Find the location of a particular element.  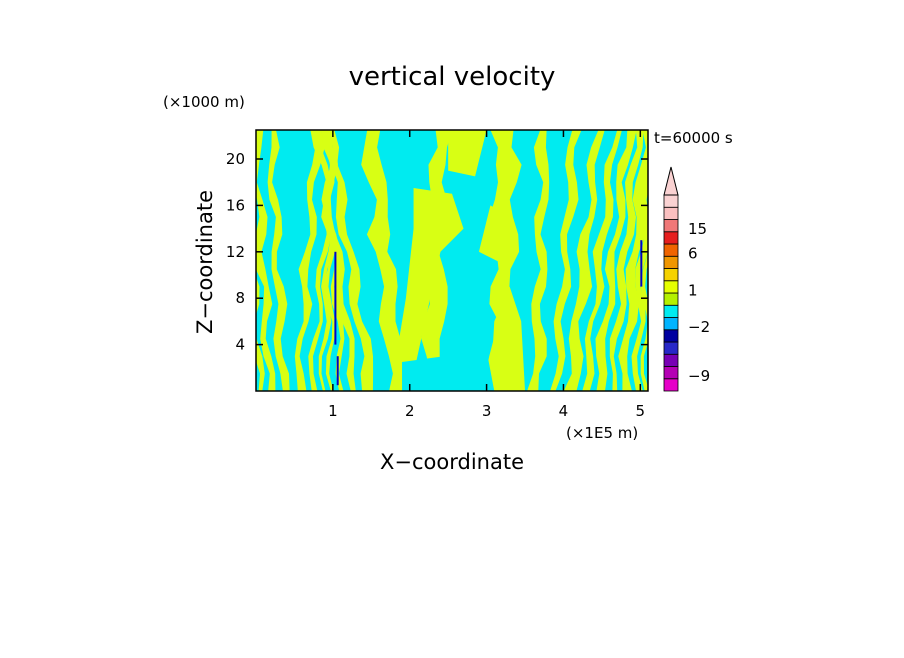

x-tick-label: 4 is located at coordinates (564, 411).